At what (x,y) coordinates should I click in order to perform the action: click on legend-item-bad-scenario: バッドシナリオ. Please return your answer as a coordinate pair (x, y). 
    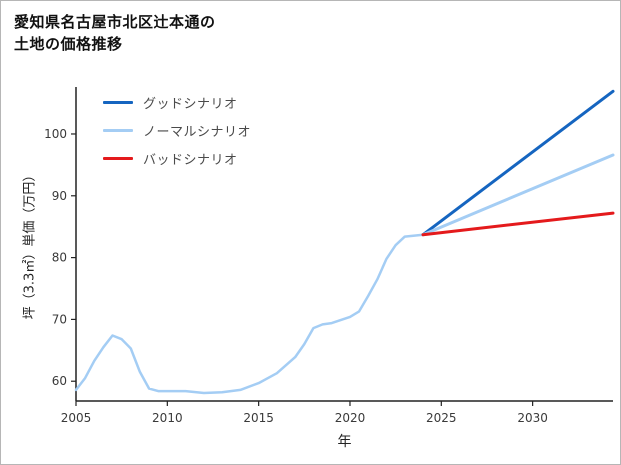
    Looking at the image, I should click on (177, 158).